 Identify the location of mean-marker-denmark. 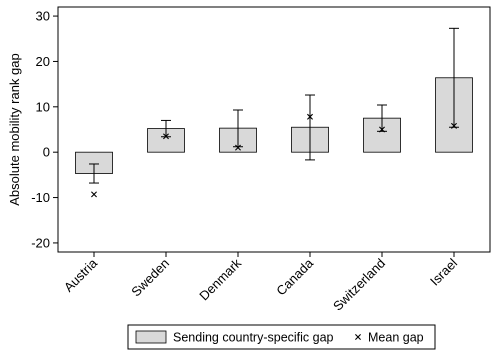
(238, 147).